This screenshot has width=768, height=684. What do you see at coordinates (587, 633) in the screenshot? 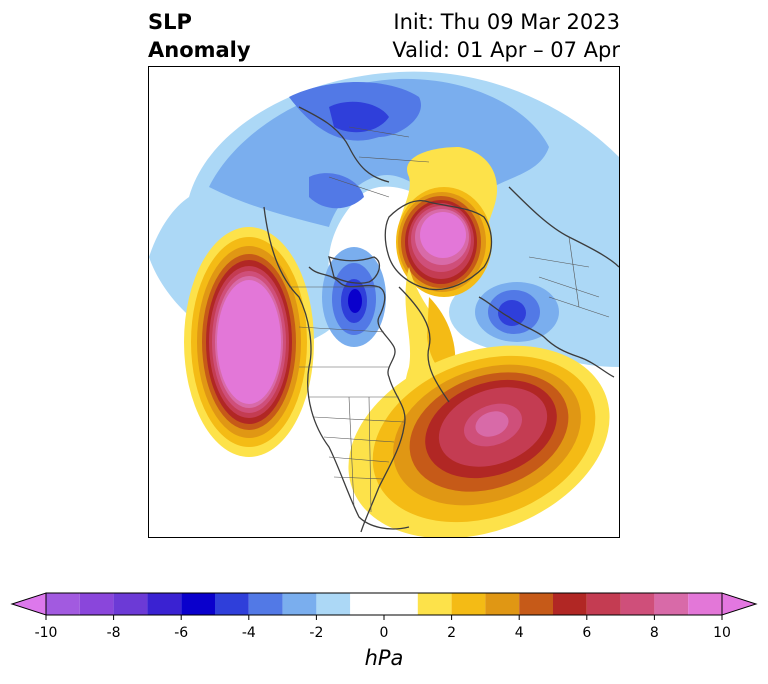
I see `colorbar-tick-label: 6` at bounding box center [587, 633].